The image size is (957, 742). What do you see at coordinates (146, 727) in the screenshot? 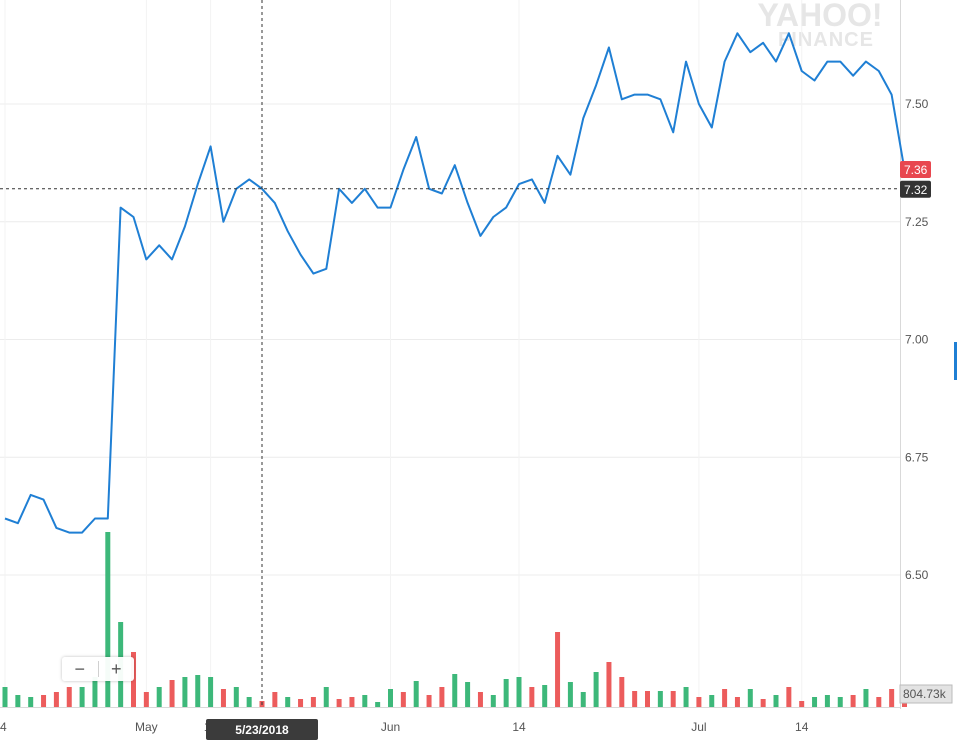
I see `x-tick-label: May` at bounding box center [146, 727].